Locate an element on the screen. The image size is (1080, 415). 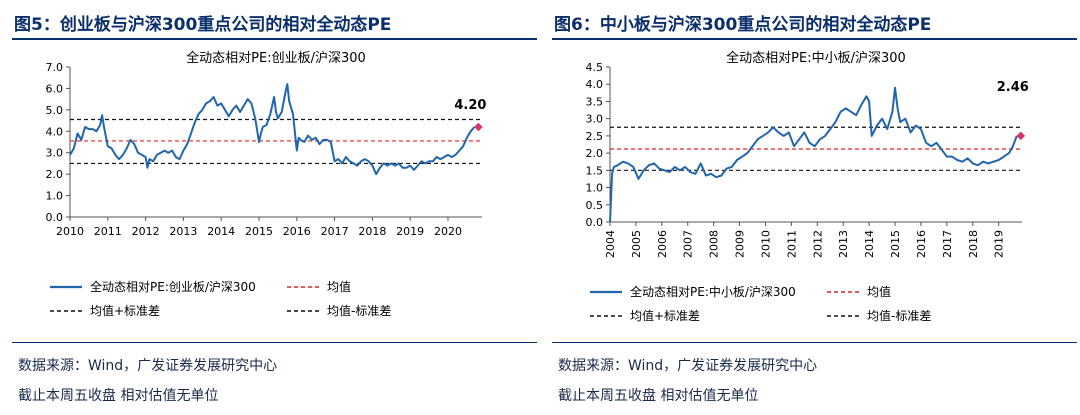
x-tick-label: 2005 is located at coordinates (636, 244).